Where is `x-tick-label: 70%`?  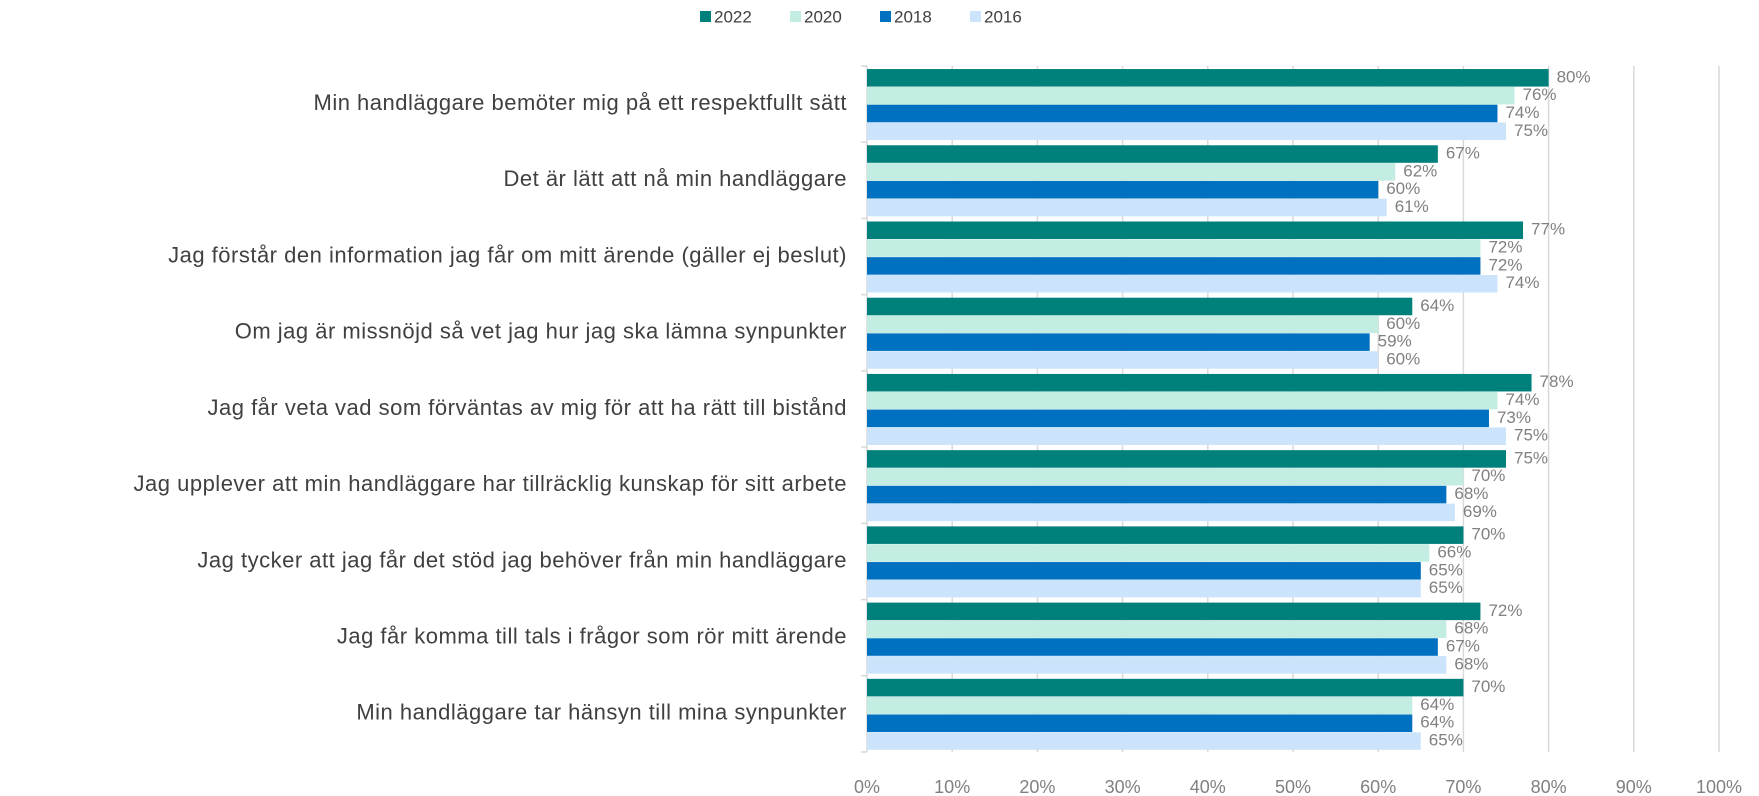 x-tick-label: 70% is located at coordinates (1463, 786).